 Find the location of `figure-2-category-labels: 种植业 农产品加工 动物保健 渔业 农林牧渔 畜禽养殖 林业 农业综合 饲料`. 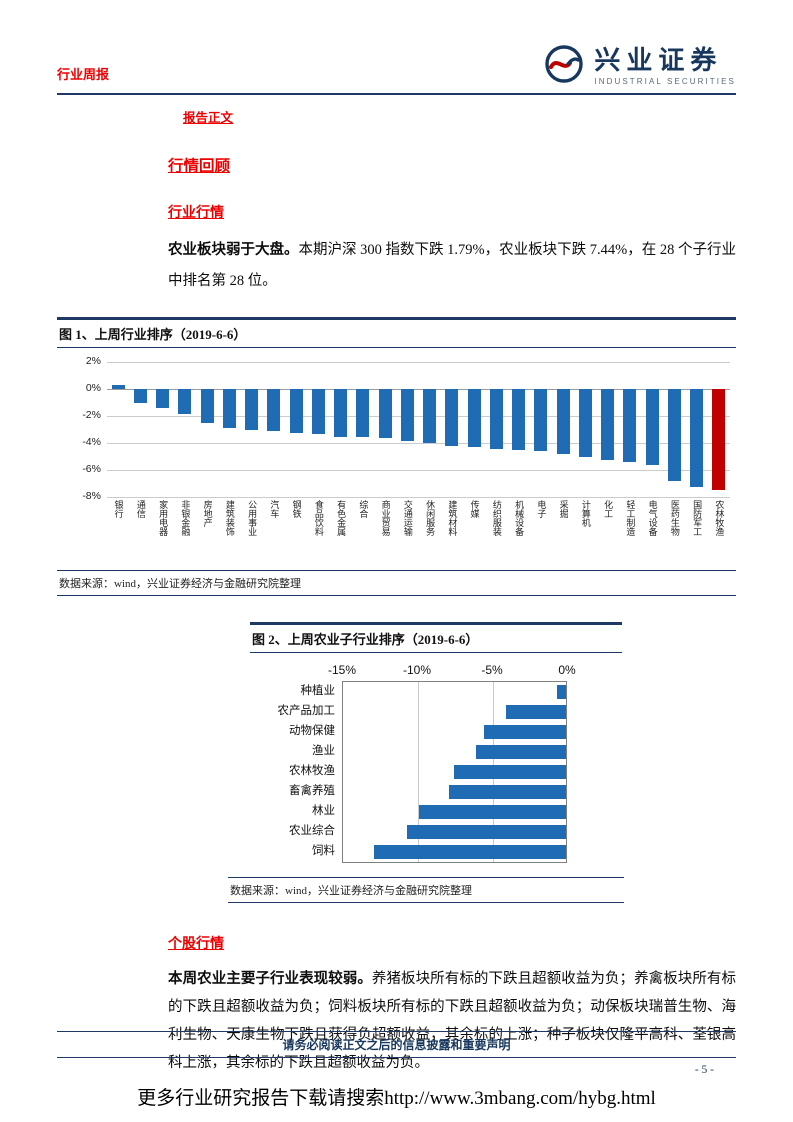

figure-2-category-labels: 种植业 农产品加工 动物保健 渔业 农林牧渔 畜禽养殖 林业 农业综合 饲料 is located at coordinates (296, 772).